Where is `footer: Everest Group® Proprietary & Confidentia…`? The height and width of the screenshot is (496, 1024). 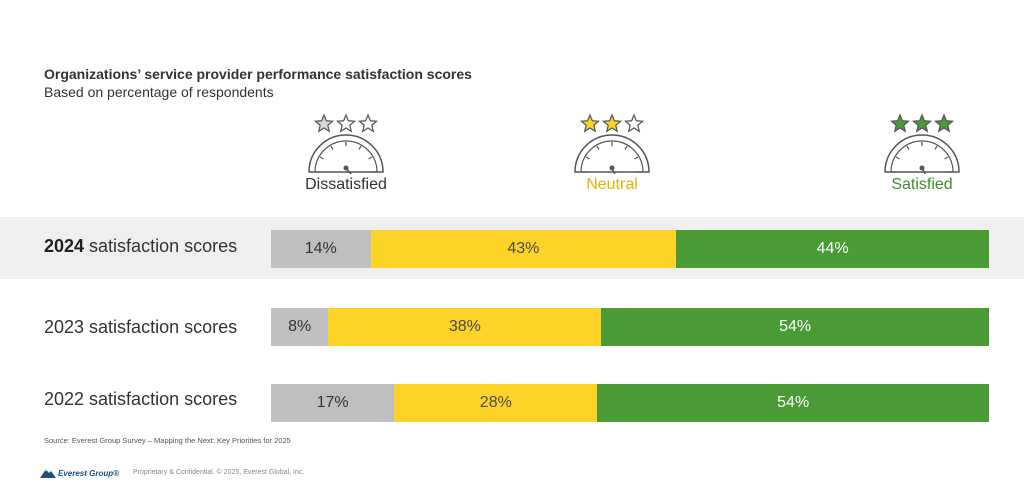
footer: Everest Group® Proprietary & Confidentia… is located at coordinates (172, 472).